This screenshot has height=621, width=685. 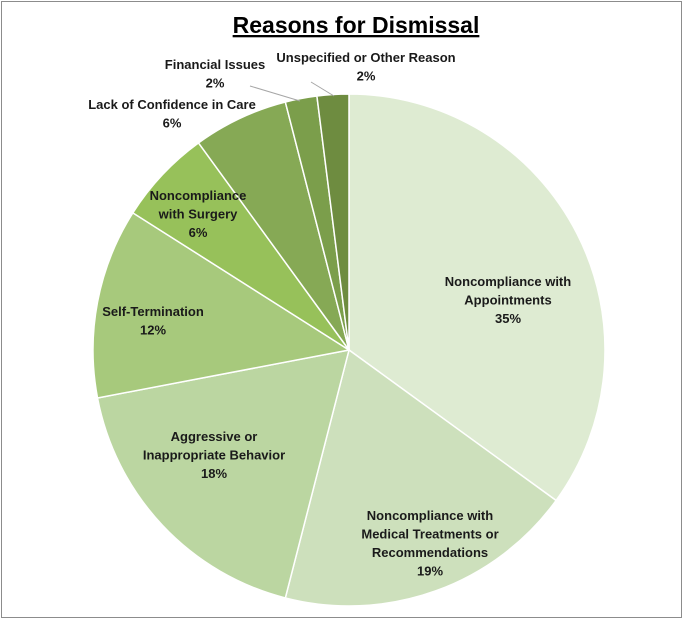 I want to click on slice-label: Aggressive or Inappropriate Behavior 18%, so click(x=214, y=455).